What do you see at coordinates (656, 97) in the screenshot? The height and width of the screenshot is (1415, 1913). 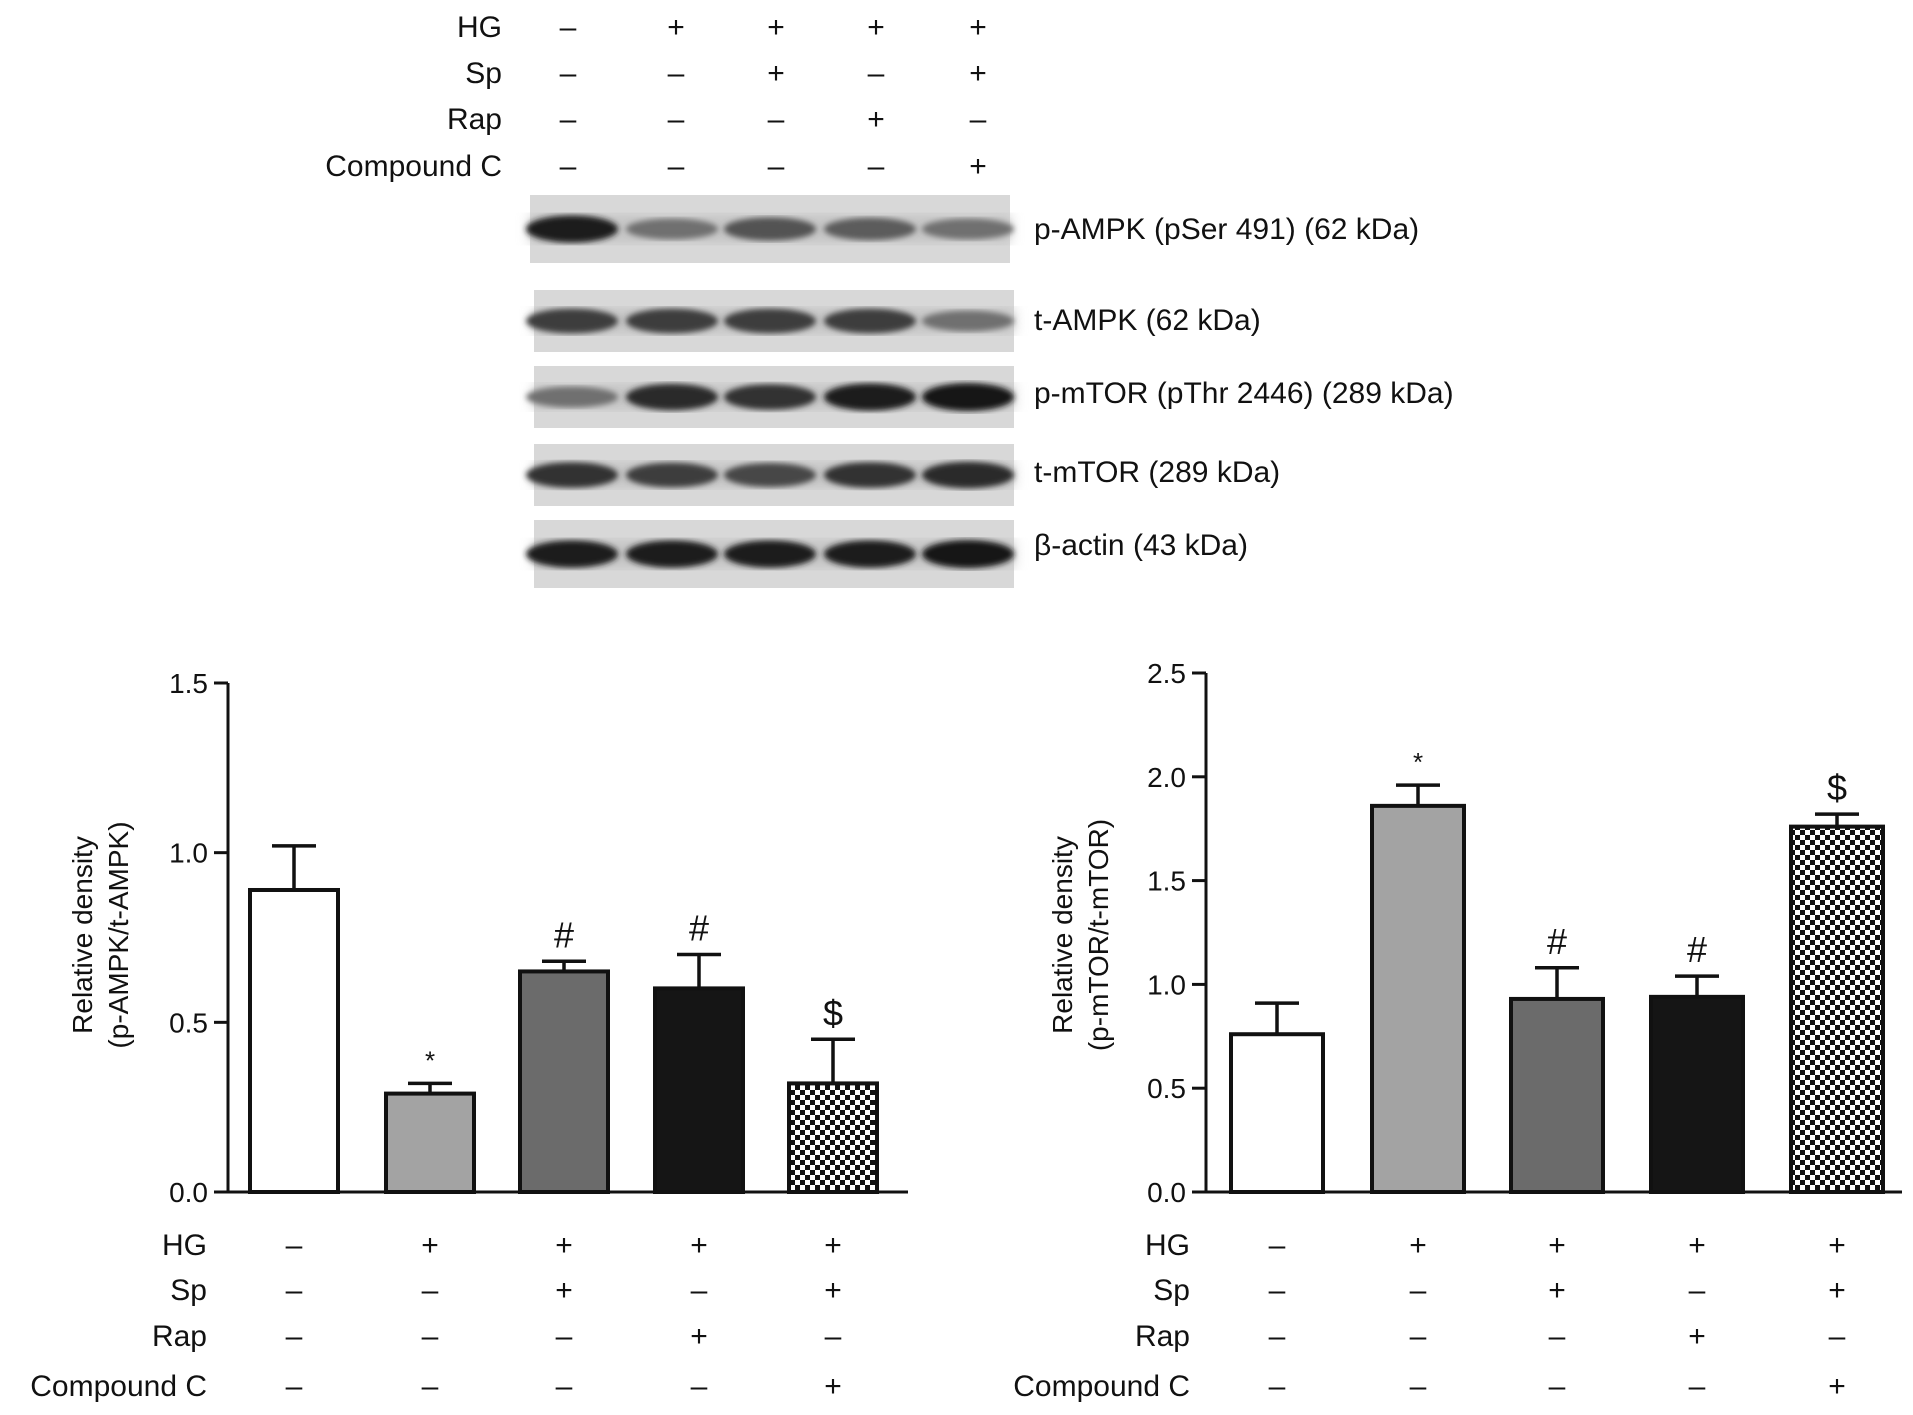 I see `blot-treatment-legend: HG – + + + + Sp – – + – + Rap – – – + – Compound C – – – – +` at bounding box center [656, 97].